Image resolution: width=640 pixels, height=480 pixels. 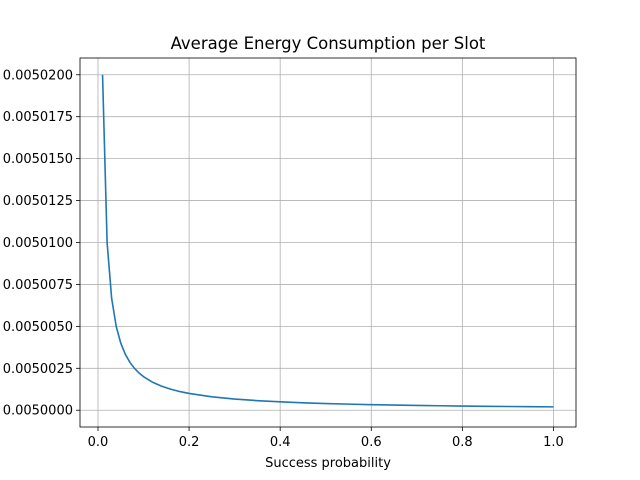 What do you see at coordinates (38, 411) in the screenshot?
I see `y-tick-label: 0.0050000` at bounding box center [38, 411].